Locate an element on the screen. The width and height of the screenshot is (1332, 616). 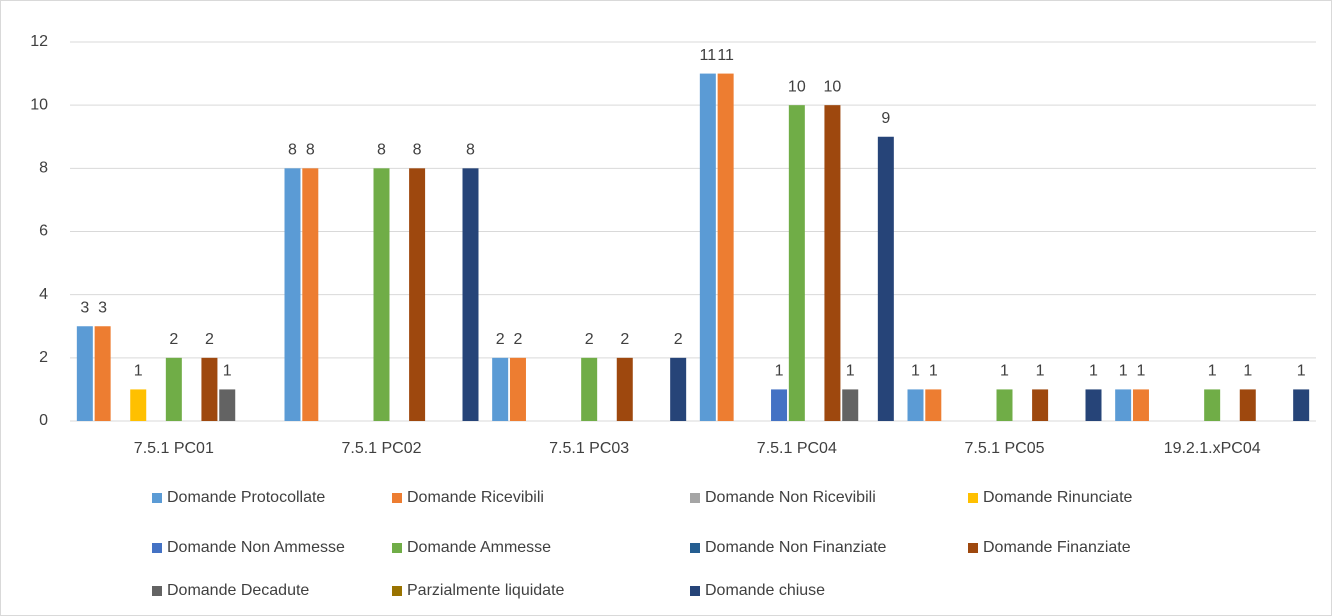
legend-label: Domande Ammesse is located at coordinates (479, 547).